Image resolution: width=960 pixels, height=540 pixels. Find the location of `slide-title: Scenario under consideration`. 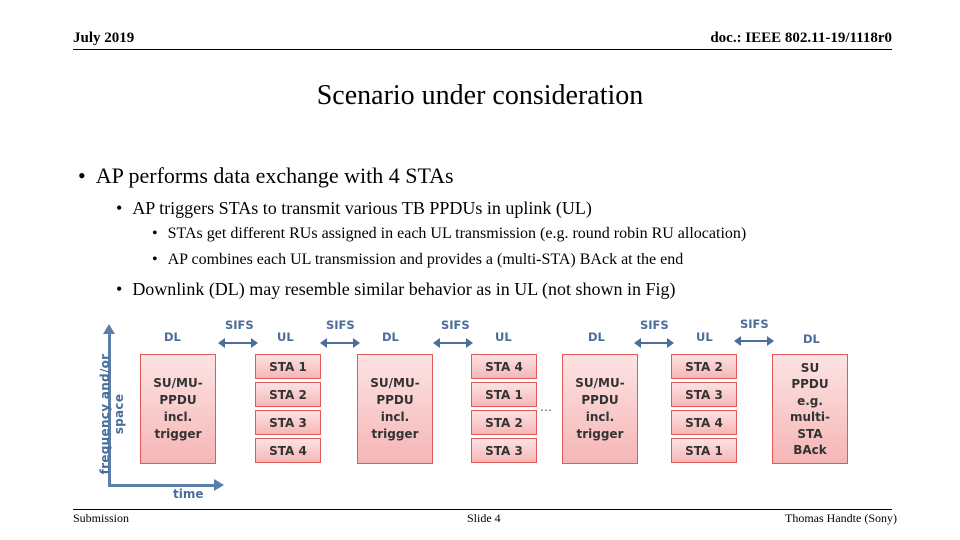

slide-title: Scenario under consideration is located at coordinates (480, 95).